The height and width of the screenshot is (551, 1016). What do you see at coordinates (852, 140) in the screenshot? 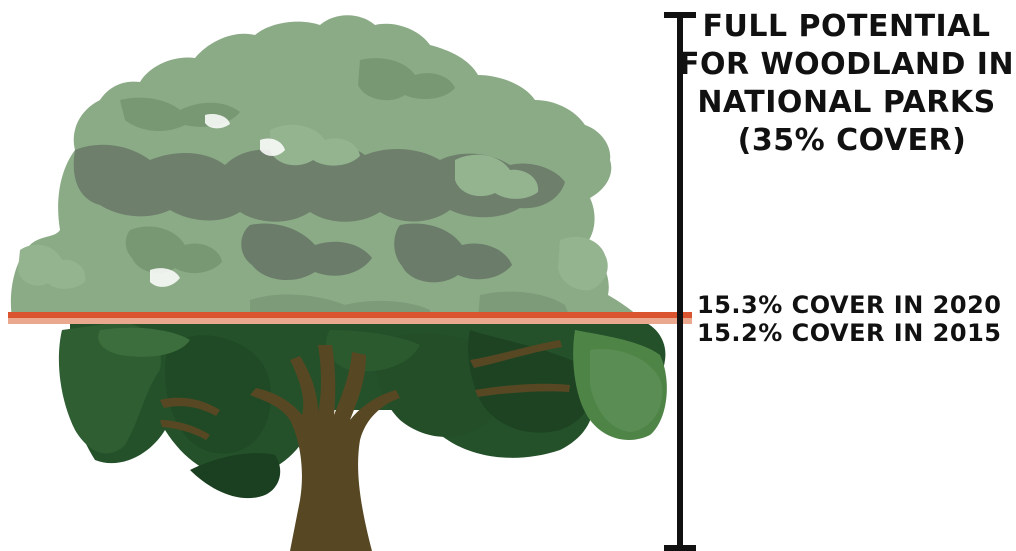
I see `potential-label-line: (35% COVER)` at bounding box center [852, 140].